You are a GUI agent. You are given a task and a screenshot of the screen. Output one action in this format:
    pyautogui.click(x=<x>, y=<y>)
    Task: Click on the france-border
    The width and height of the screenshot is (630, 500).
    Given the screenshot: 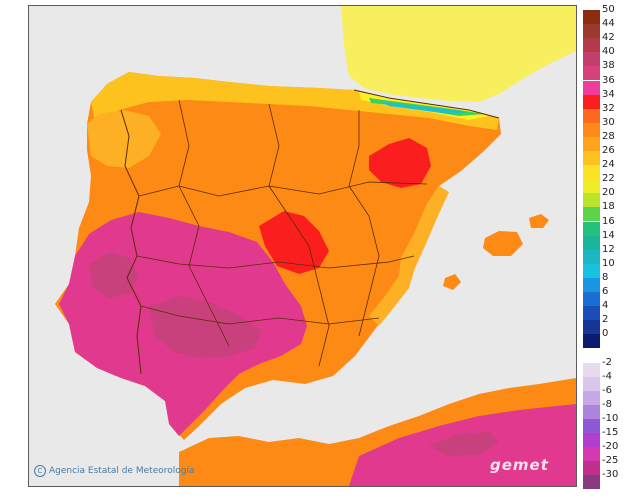 What is the action you would take?
    pyautogui.click(x=426, y=104)
    